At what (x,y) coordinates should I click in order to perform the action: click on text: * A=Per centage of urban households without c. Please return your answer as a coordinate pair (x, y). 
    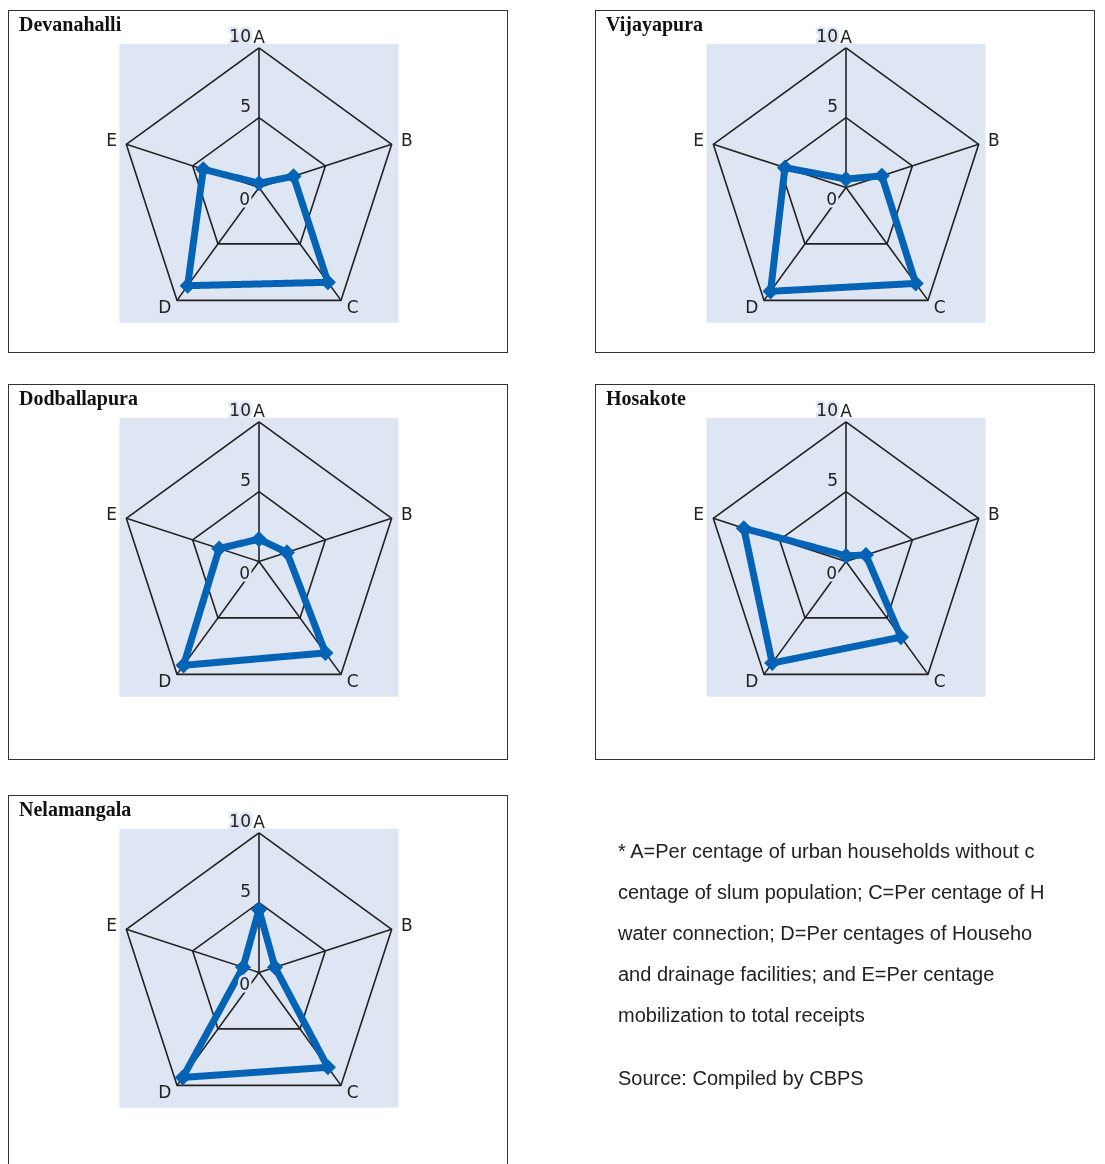
    Looking at the image, I should click on (827, 852).